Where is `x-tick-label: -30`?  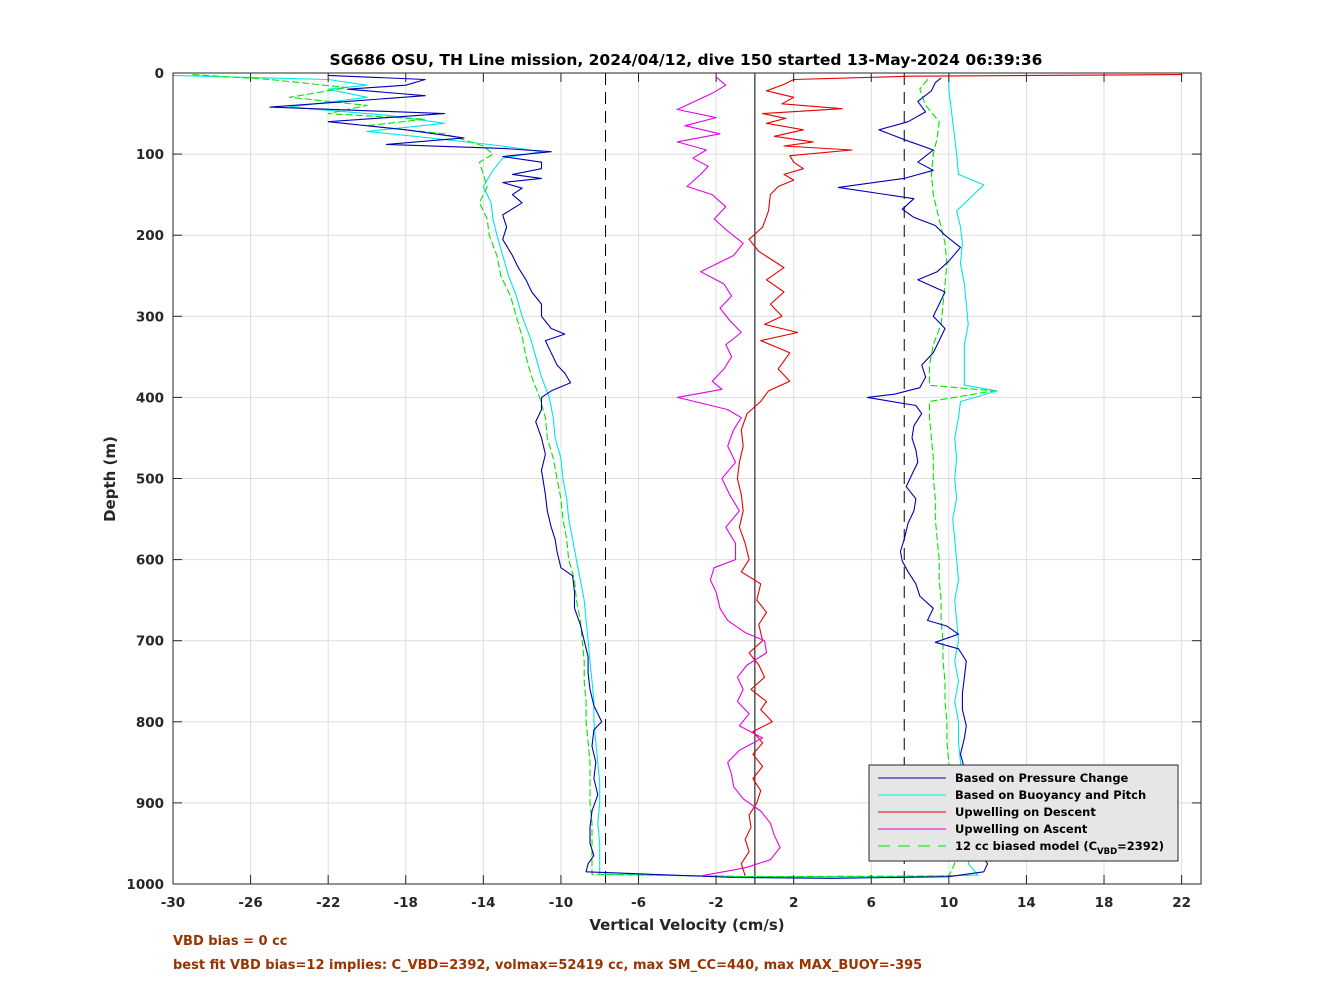 x-tick-label: -30 is located at coordinates (173, 903).